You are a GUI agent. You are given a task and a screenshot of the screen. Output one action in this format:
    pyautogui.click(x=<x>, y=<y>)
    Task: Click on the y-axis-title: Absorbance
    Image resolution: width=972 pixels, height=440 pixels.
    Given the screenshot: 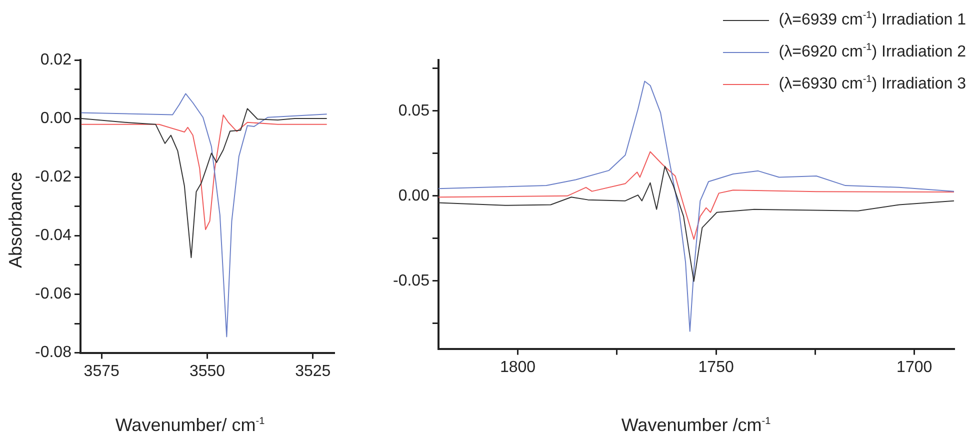 What is the action you would take?
    pyautogui.click(x=16, y=220)
    